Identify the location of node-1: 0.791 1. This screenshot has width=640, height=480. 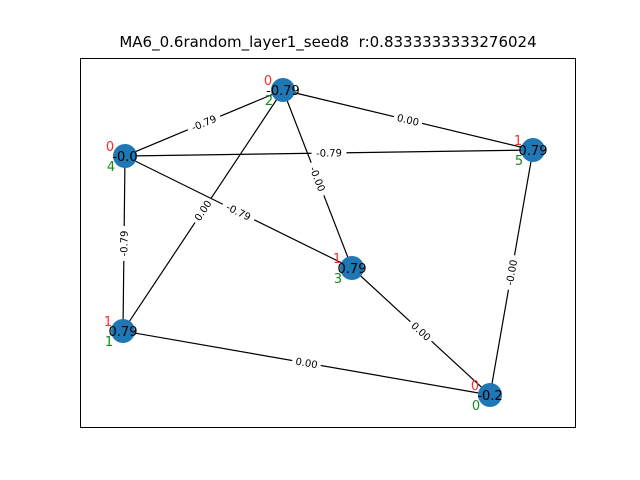
(121, 332).